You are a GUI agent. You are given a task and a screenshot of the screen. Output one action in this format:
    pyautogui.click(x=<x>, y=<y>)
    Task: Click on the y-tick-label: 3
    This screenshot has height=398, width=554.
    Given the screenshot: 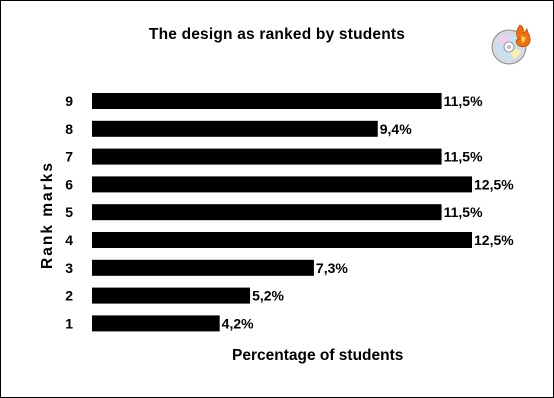 What is the action you would take?
    pyautogui.click(x=69, y=268)
    